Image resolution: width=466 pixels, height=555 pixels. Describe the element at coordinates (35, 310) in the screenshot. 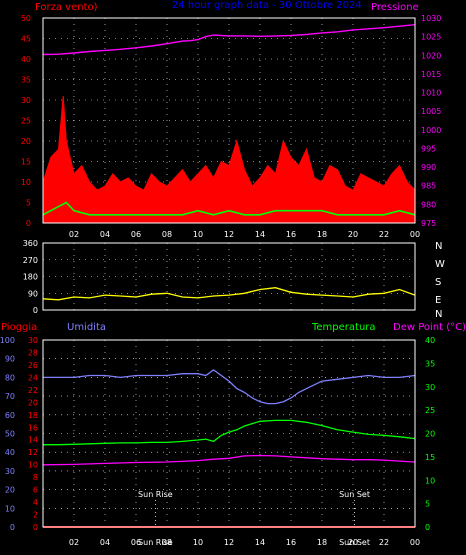

I see `dir-y-tick-label: 0` at that location.